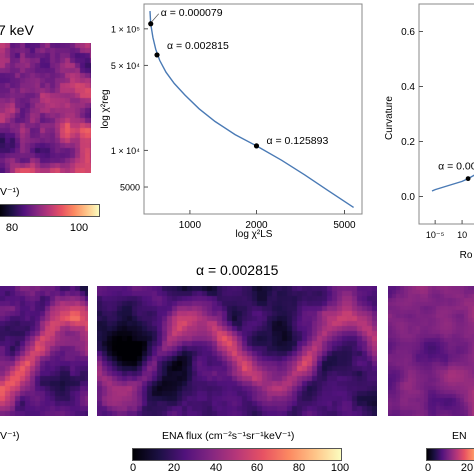 The height and width of the screenshot is (474, 474). Describe the element at coordinates (228, 436) in the screenshot. I see `middle-colorbar-label: ENA flux (cm⁻²s⁻¹sr⁻¹keV⁻¹)` at that location.